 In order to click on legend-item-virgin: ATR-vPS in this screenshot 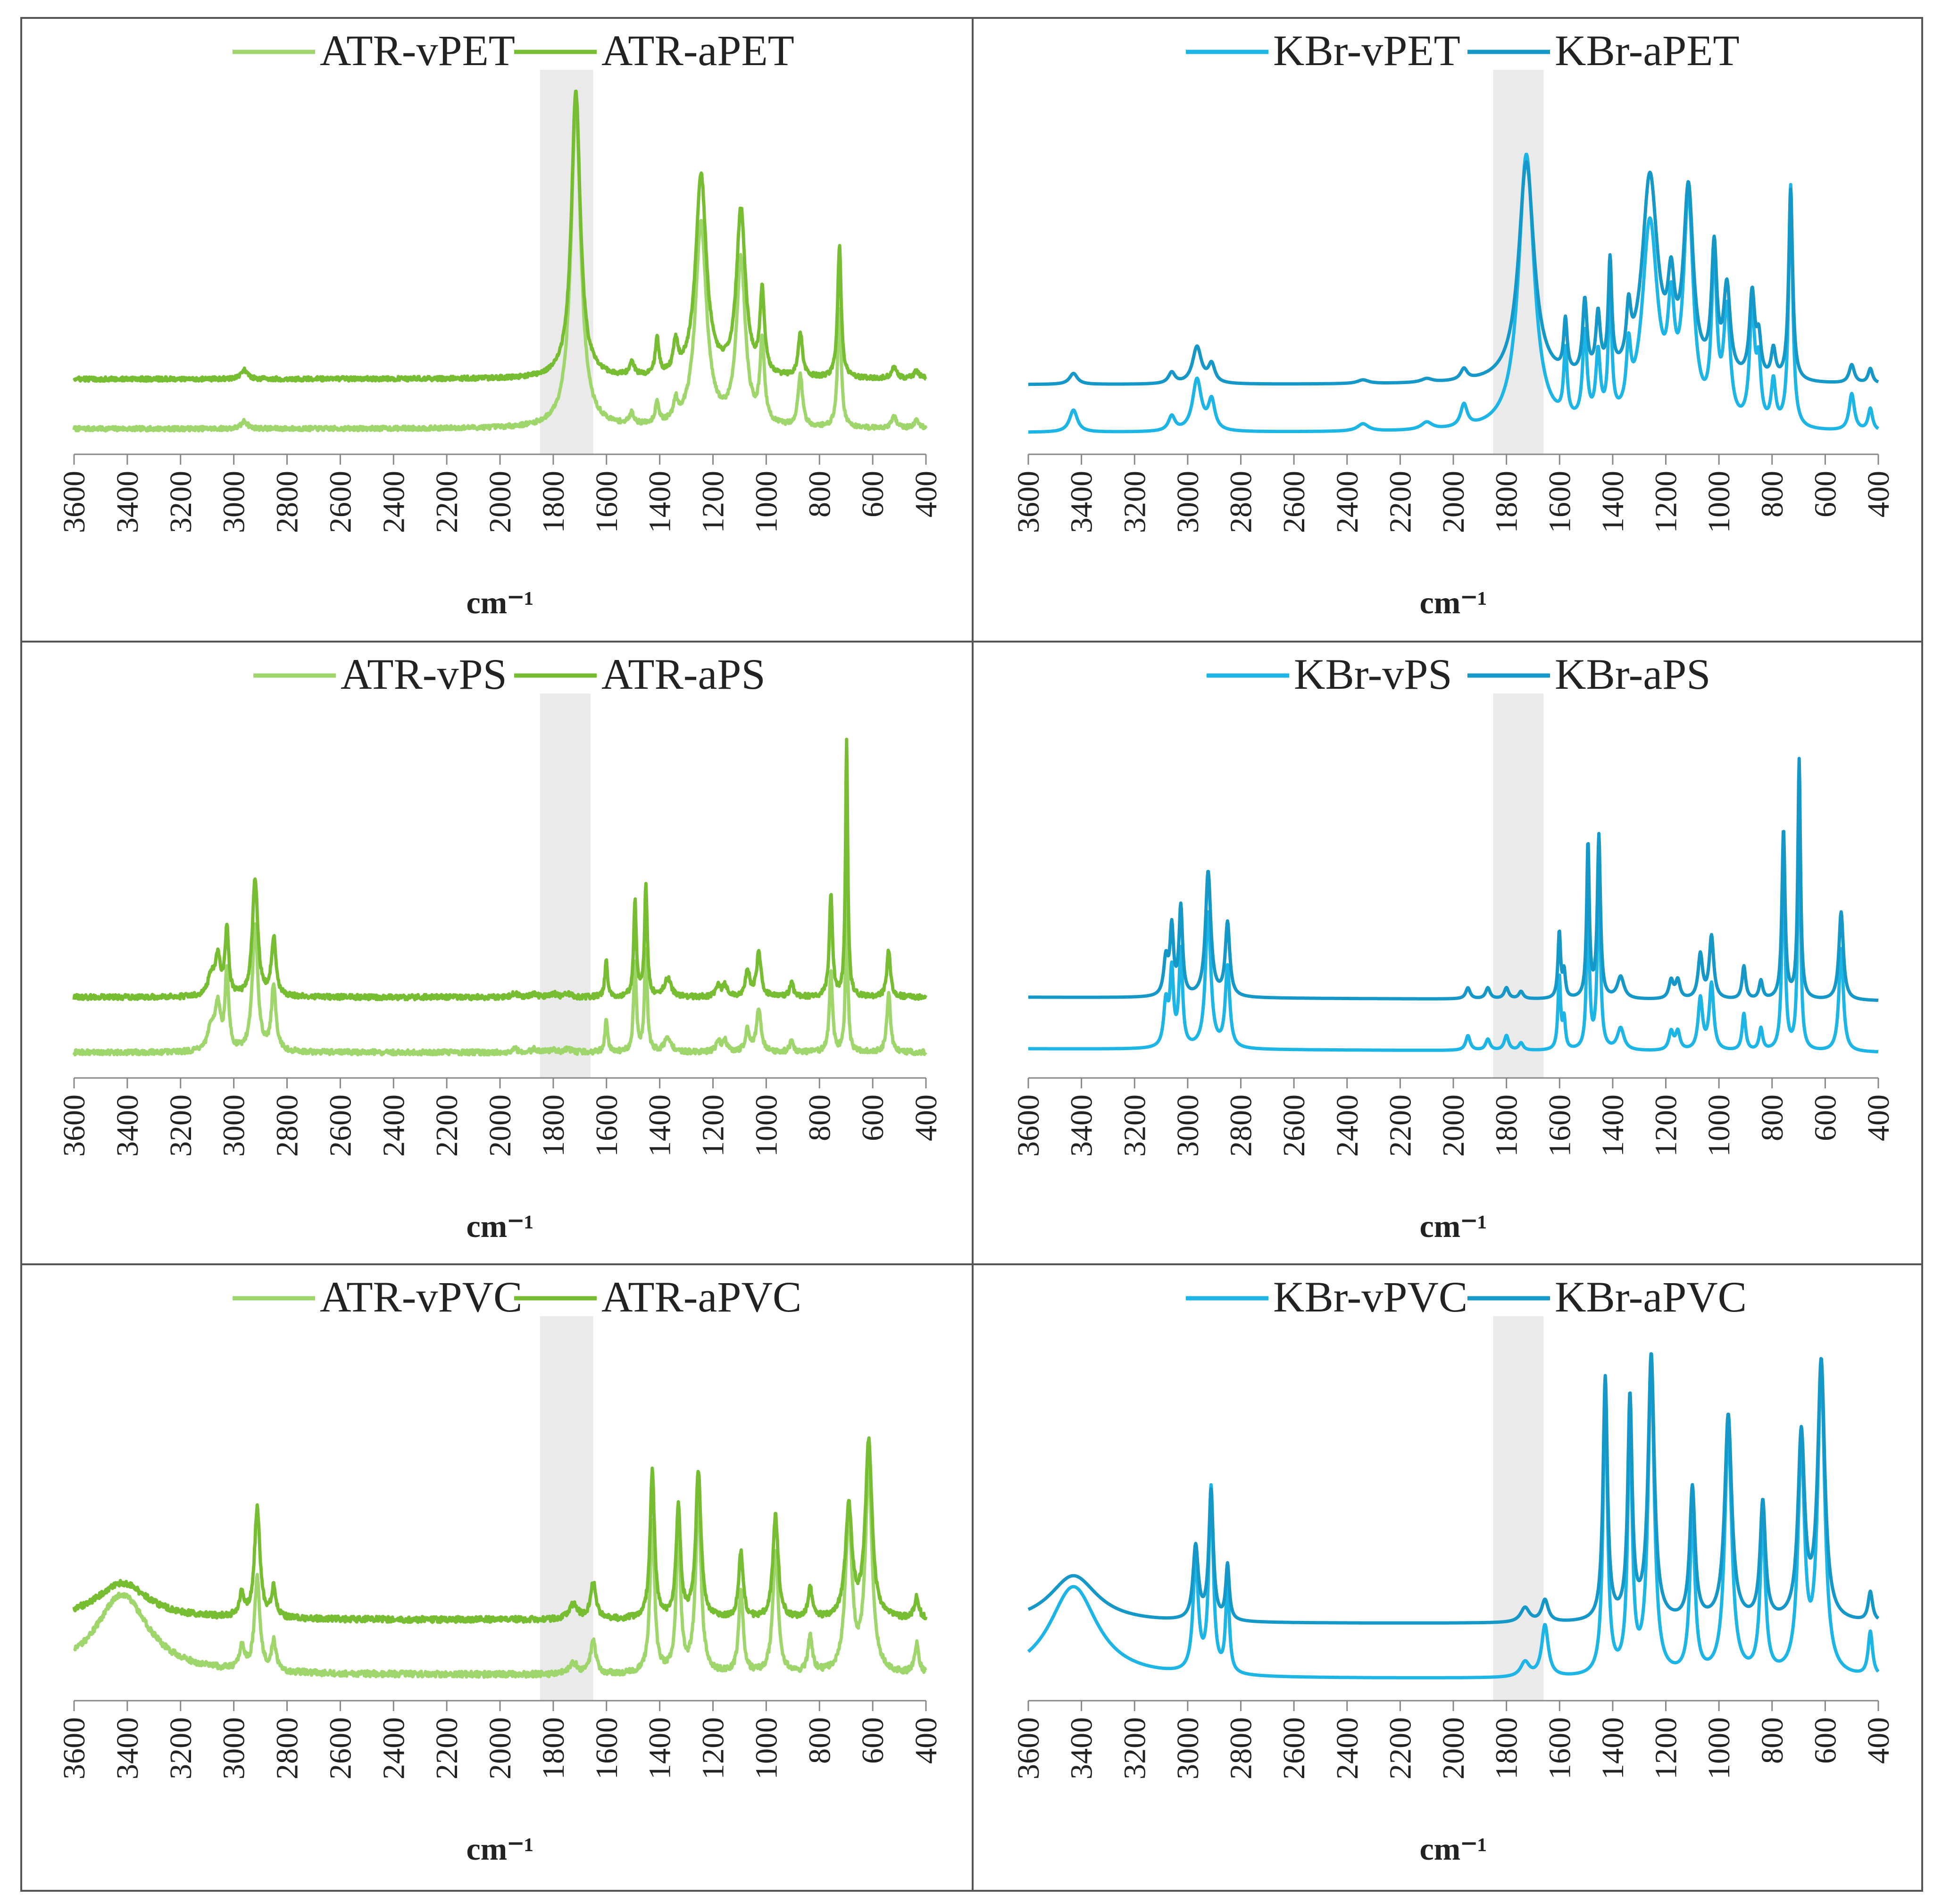, I will do `click(380, 674)`.